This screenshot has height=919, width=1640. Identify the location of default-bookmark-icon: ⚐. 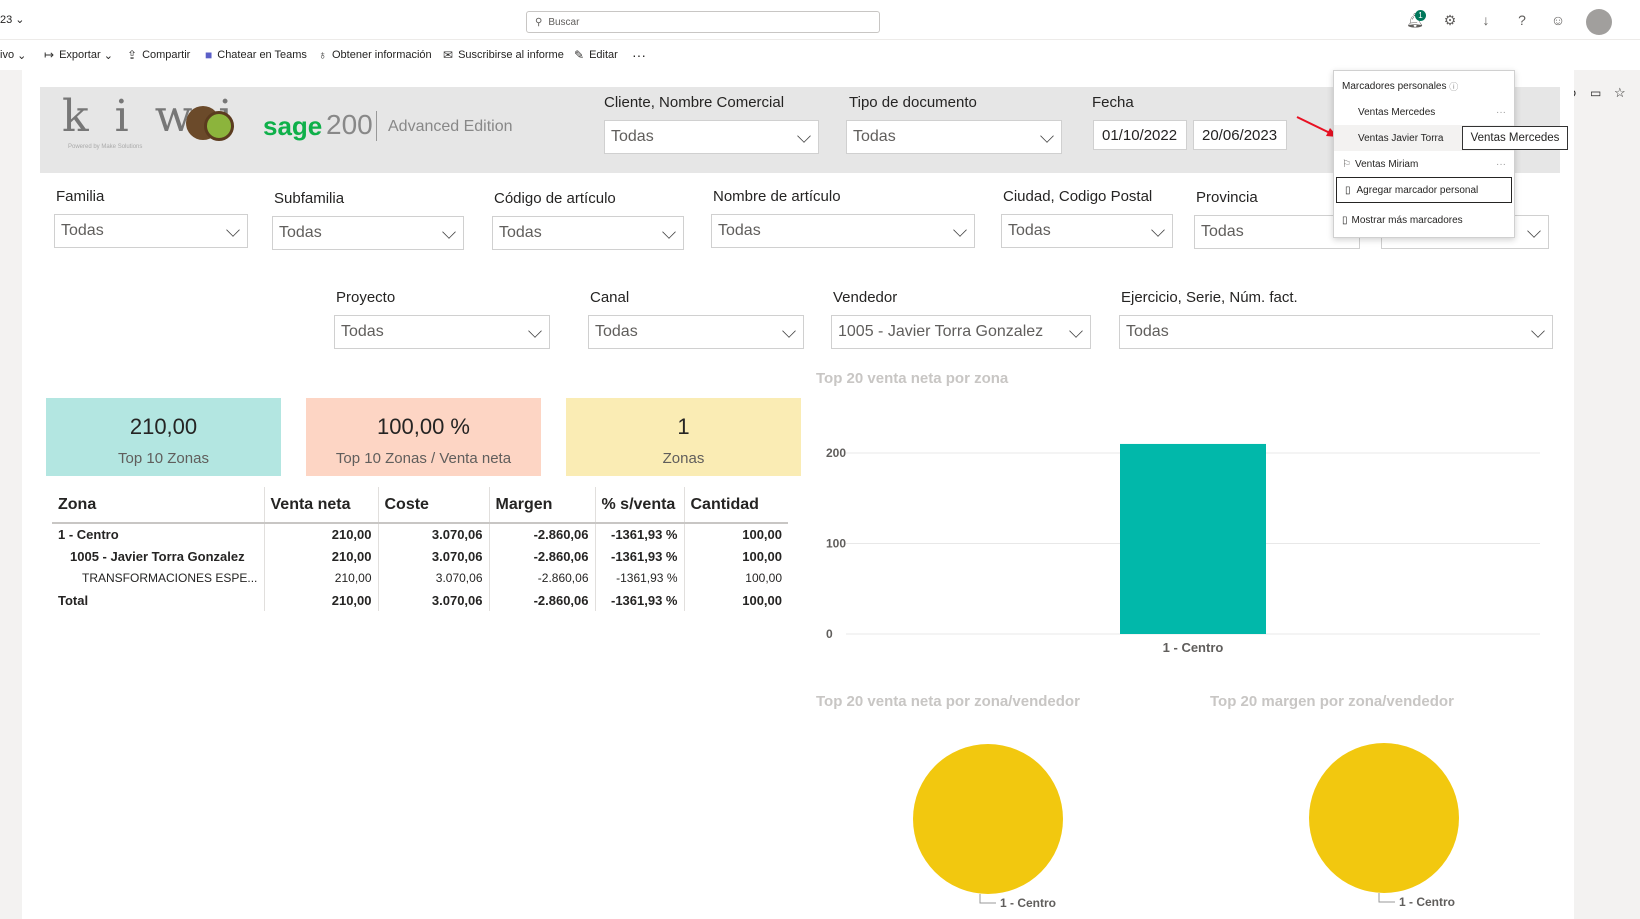
(1346, 164).